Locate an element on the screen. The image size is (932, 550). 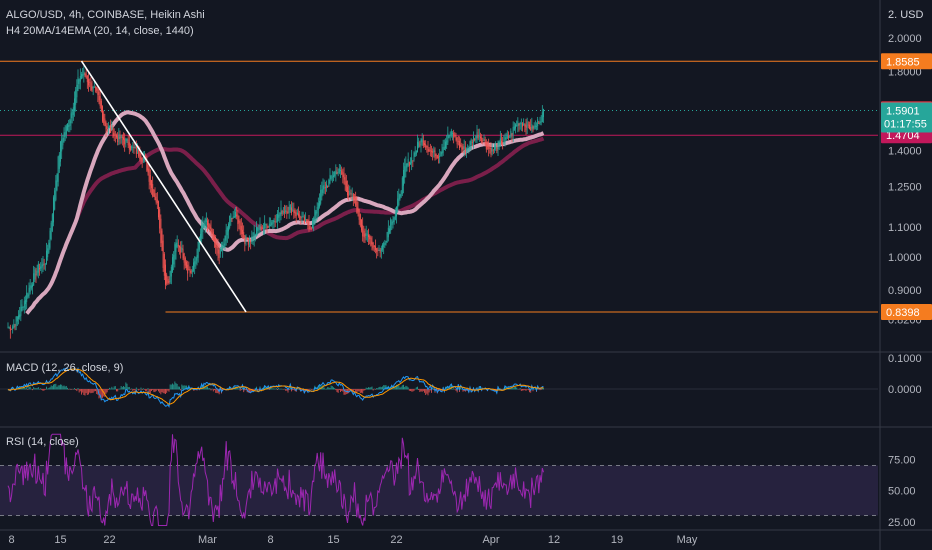
time-tick-label: 8 is located at coordinates (270, 540).